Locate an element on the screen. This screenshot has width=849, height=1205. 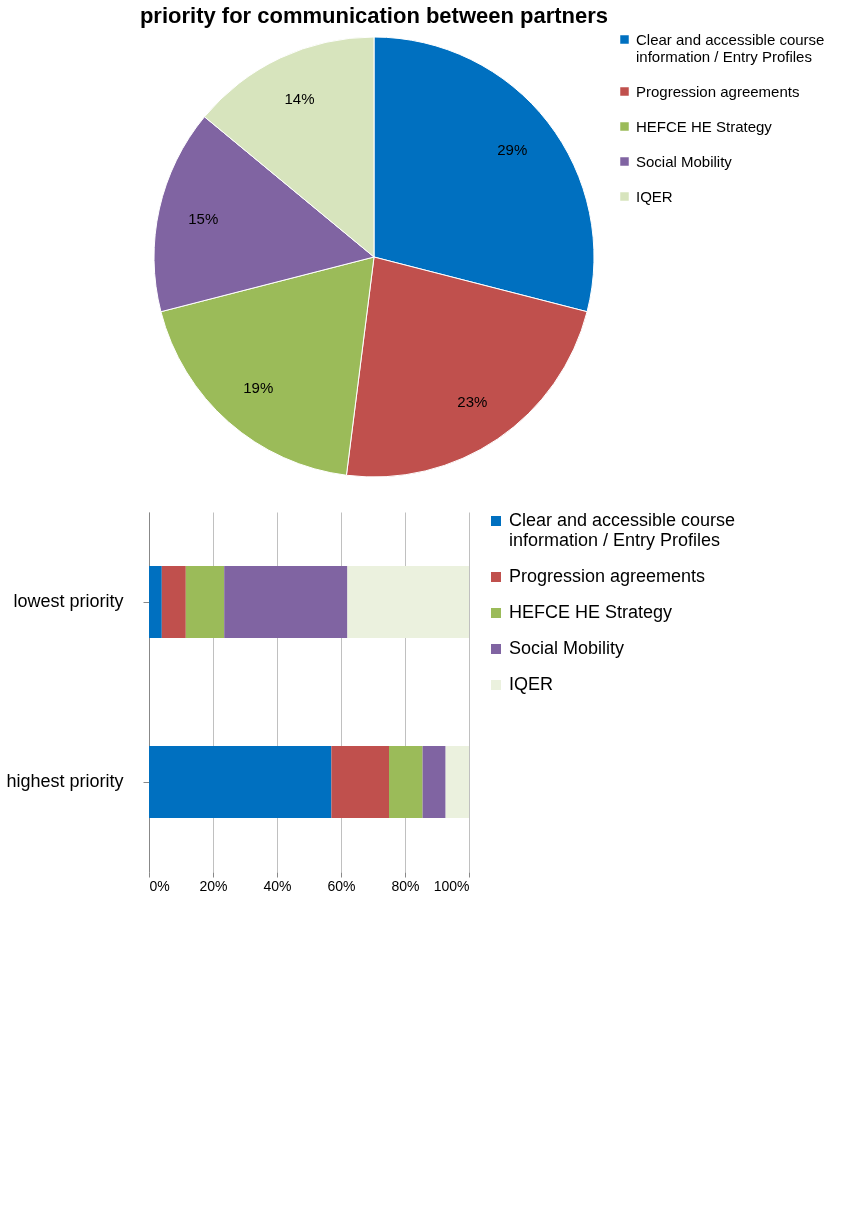
y-tick-label: lowest priority is located at coordinates (68, 601).